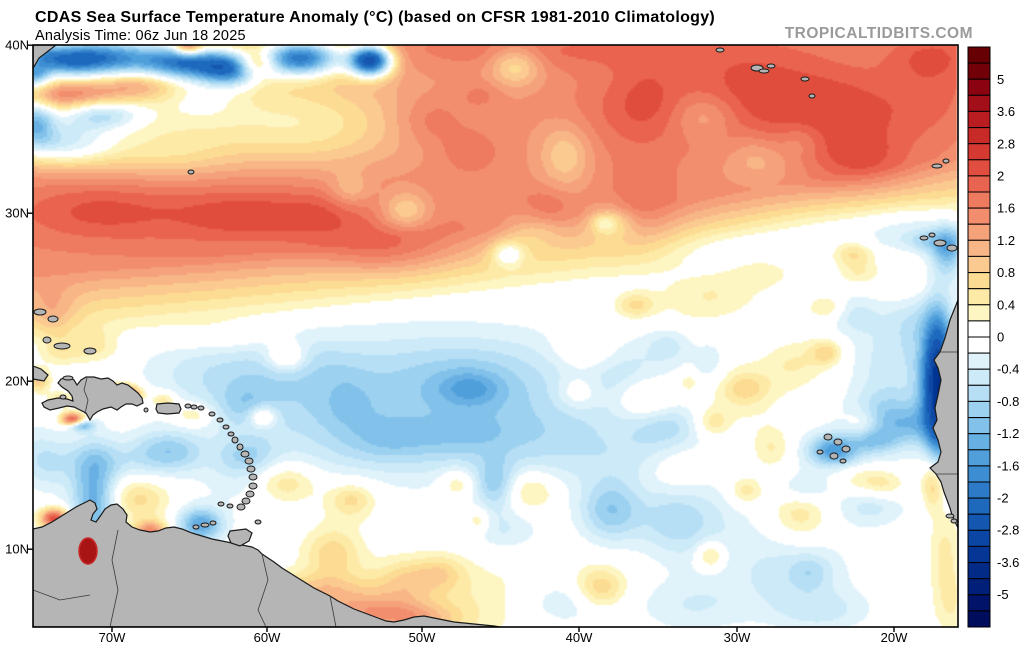 Image resolution: width=1024 pixels, height=648 pixels. Describe the element at coordinates (17, 381) in the screenshot. I see `svg-text: 20N` at that location.